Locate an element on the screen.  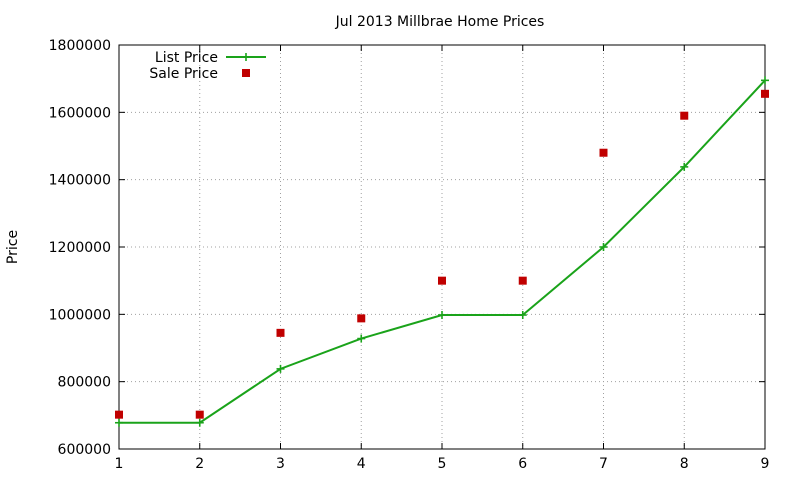
x-tick-label: 4 is located at coordinates (361, 464).